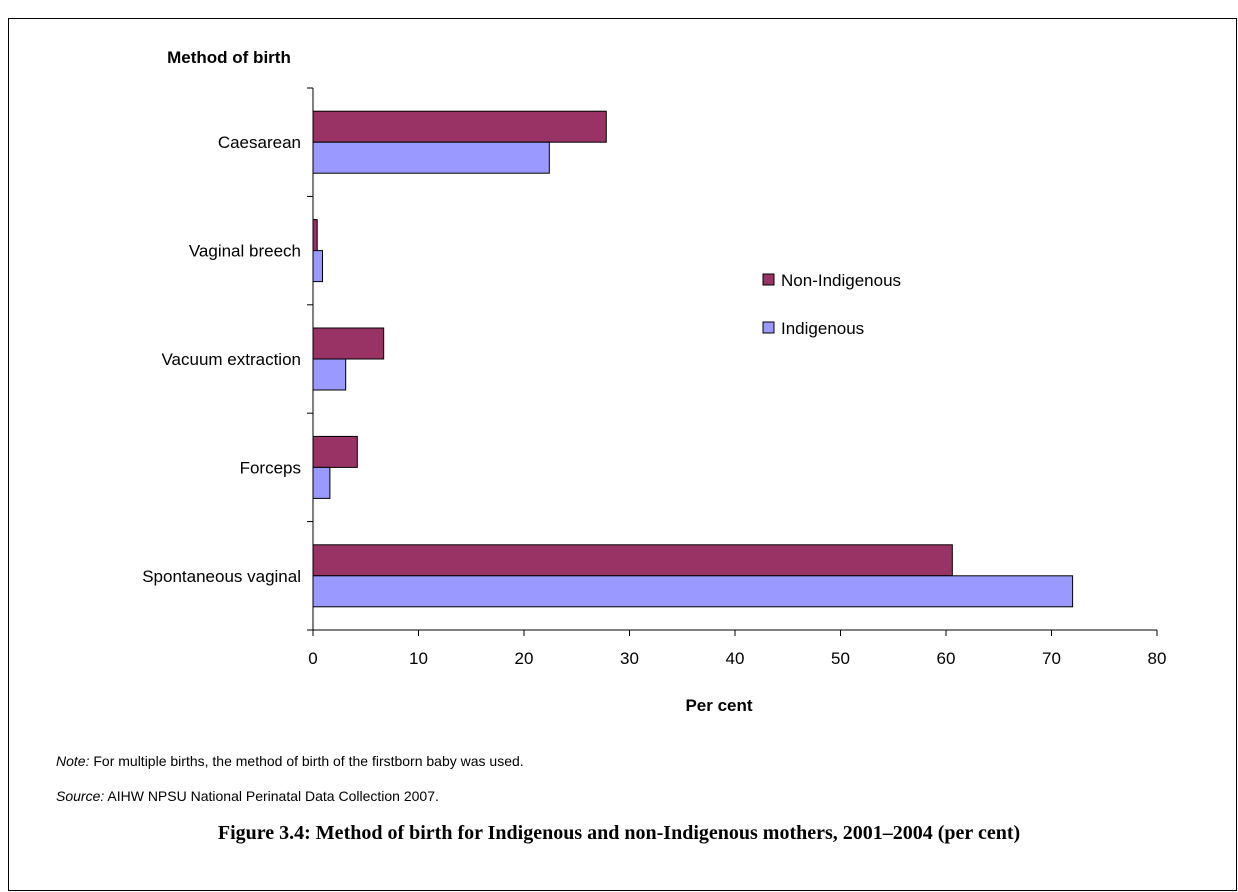  What do you see at coordinates (259, 142) in the screenshot?
I see `category-label: Caesarean` at bounding box center [259, 142].